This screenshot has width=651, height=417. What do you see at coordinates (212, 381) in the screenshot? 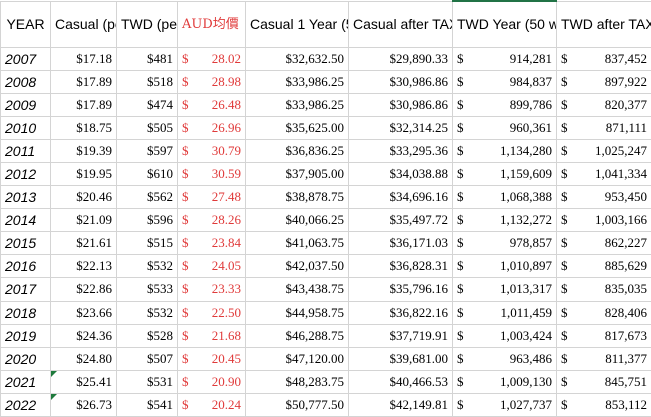
I see `cell-aud: $20.90` at bounding box center [212, 381].